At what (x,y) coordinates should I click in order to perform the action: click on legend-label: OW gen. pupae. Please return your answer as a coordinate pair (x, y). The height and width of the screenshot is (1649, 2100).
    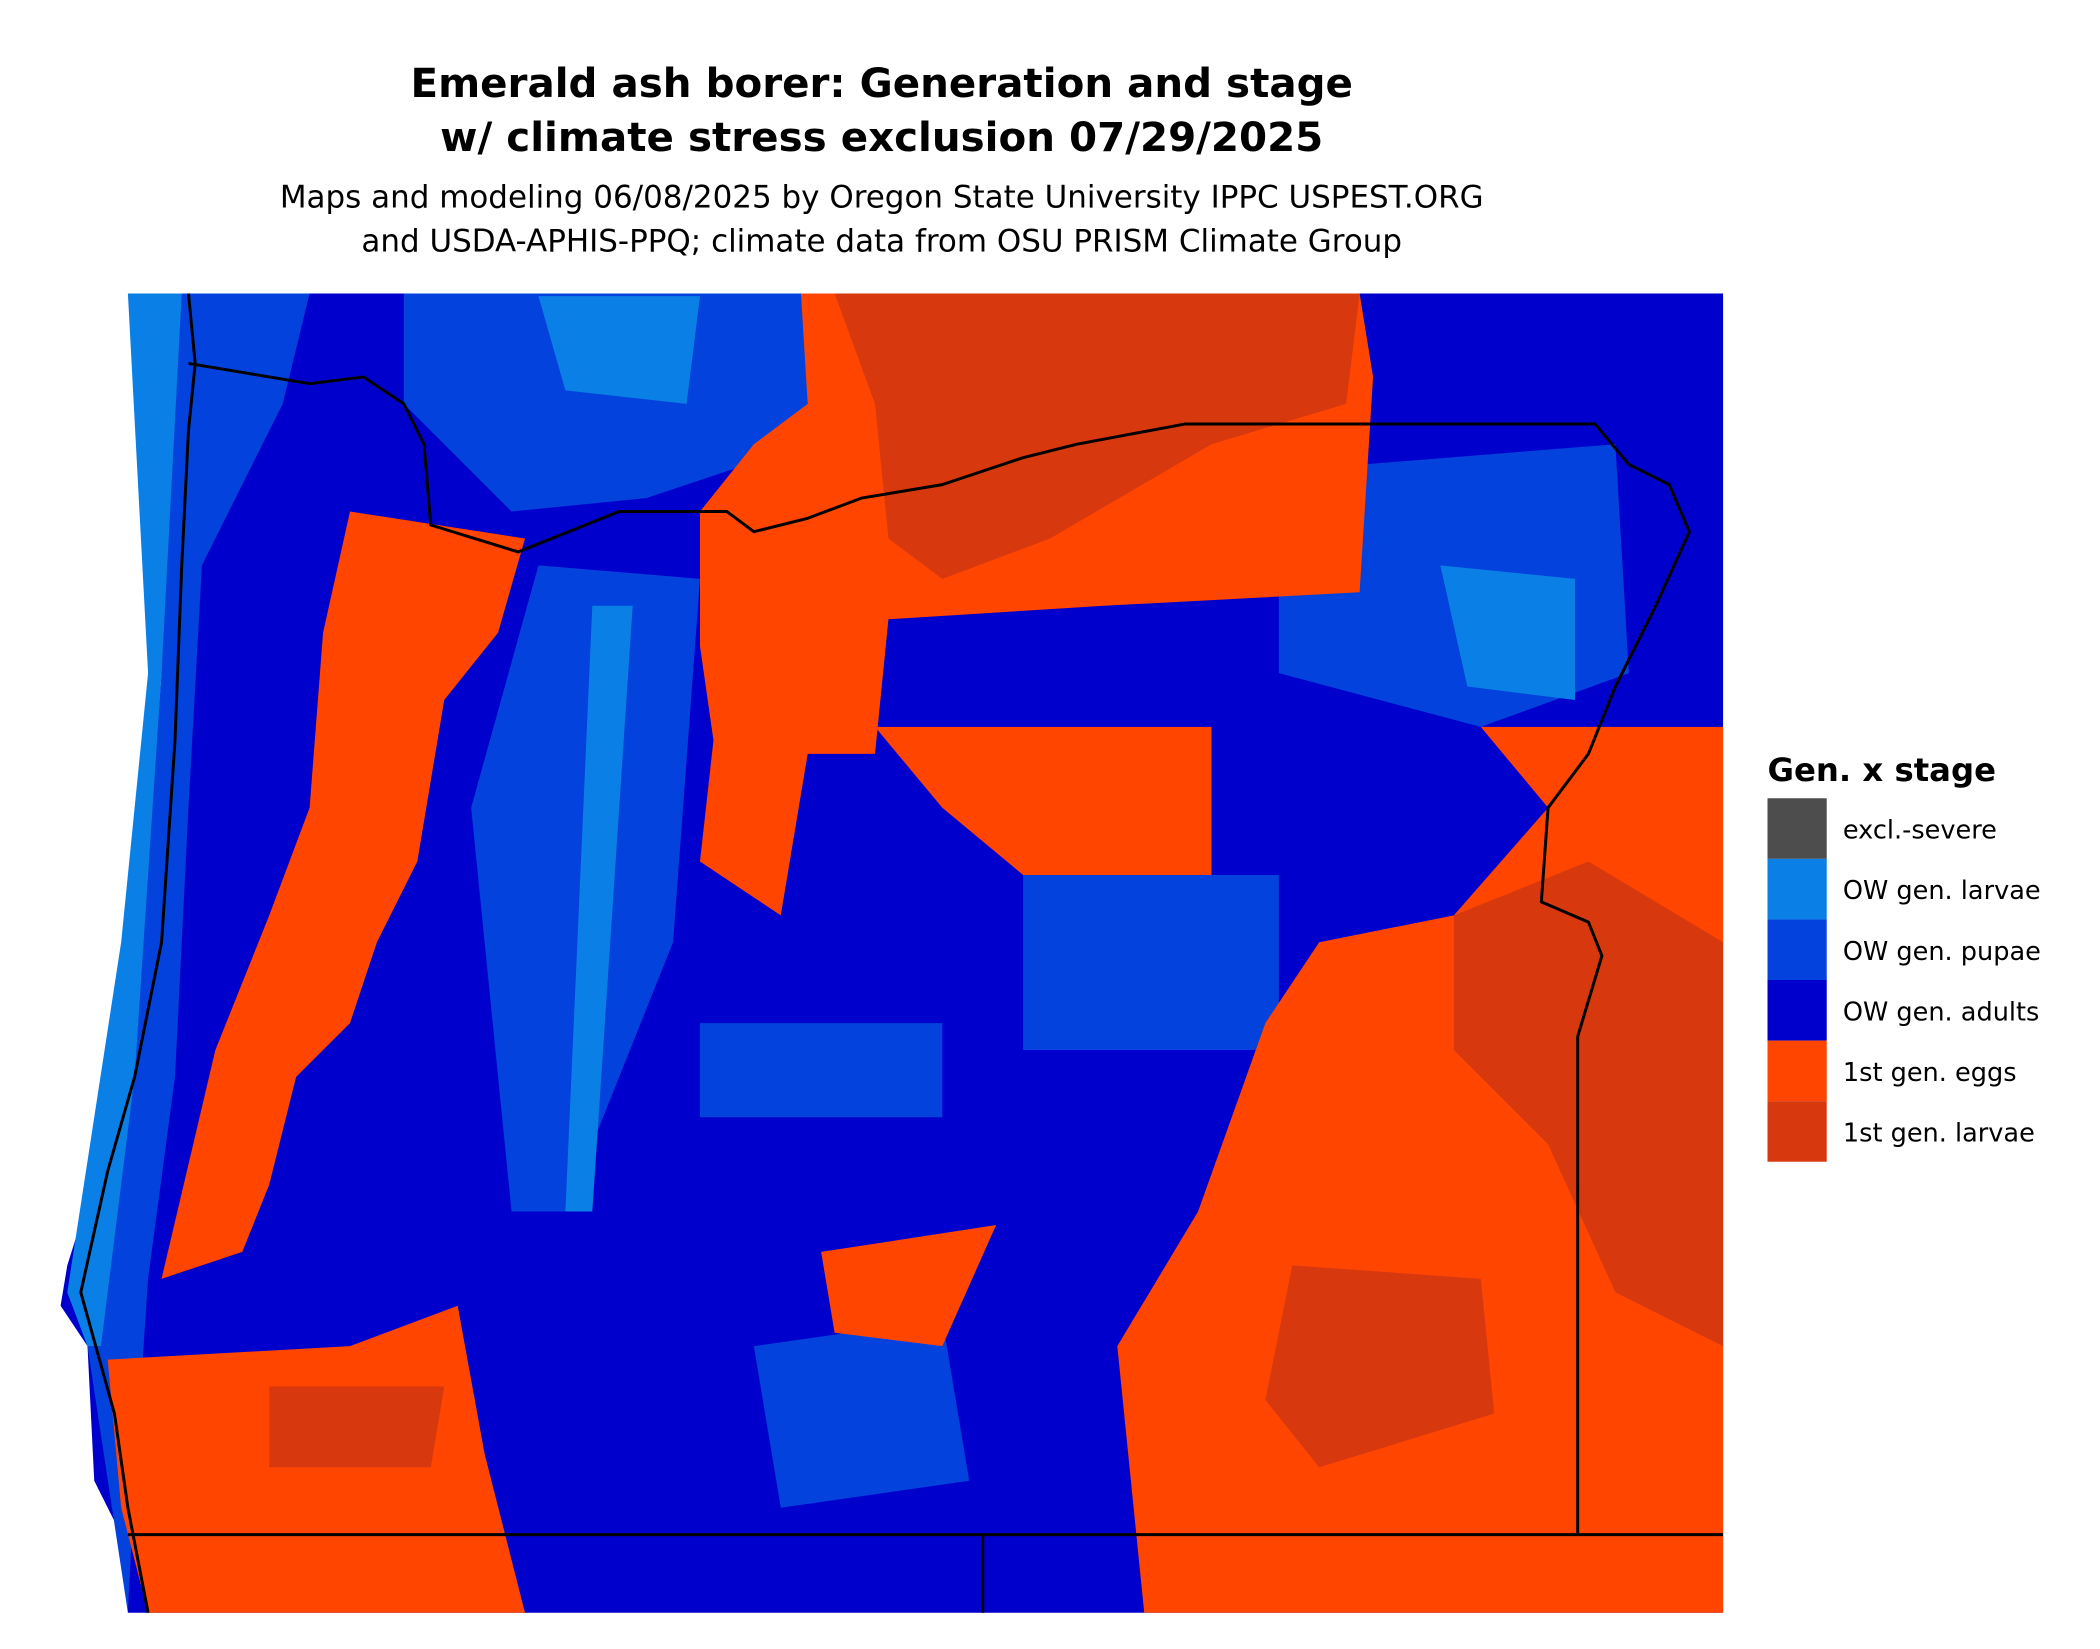
    Looking at the image, I should click on (1942, 952).